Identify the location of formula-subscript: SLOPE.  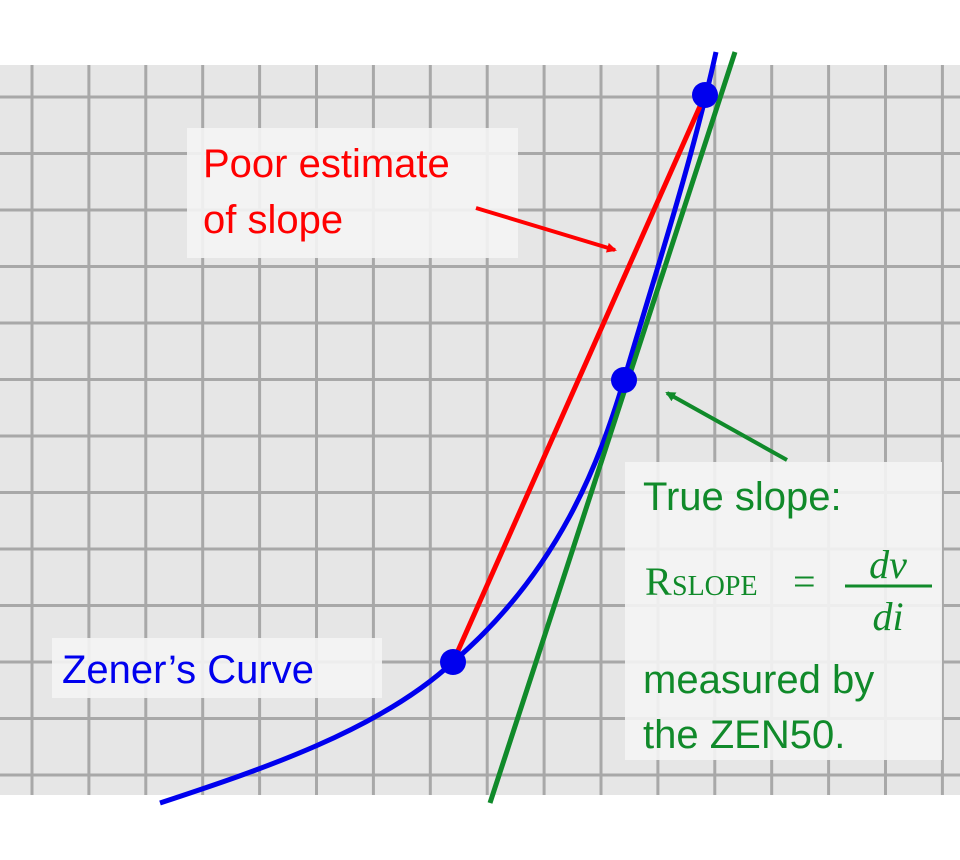
(715, 586).